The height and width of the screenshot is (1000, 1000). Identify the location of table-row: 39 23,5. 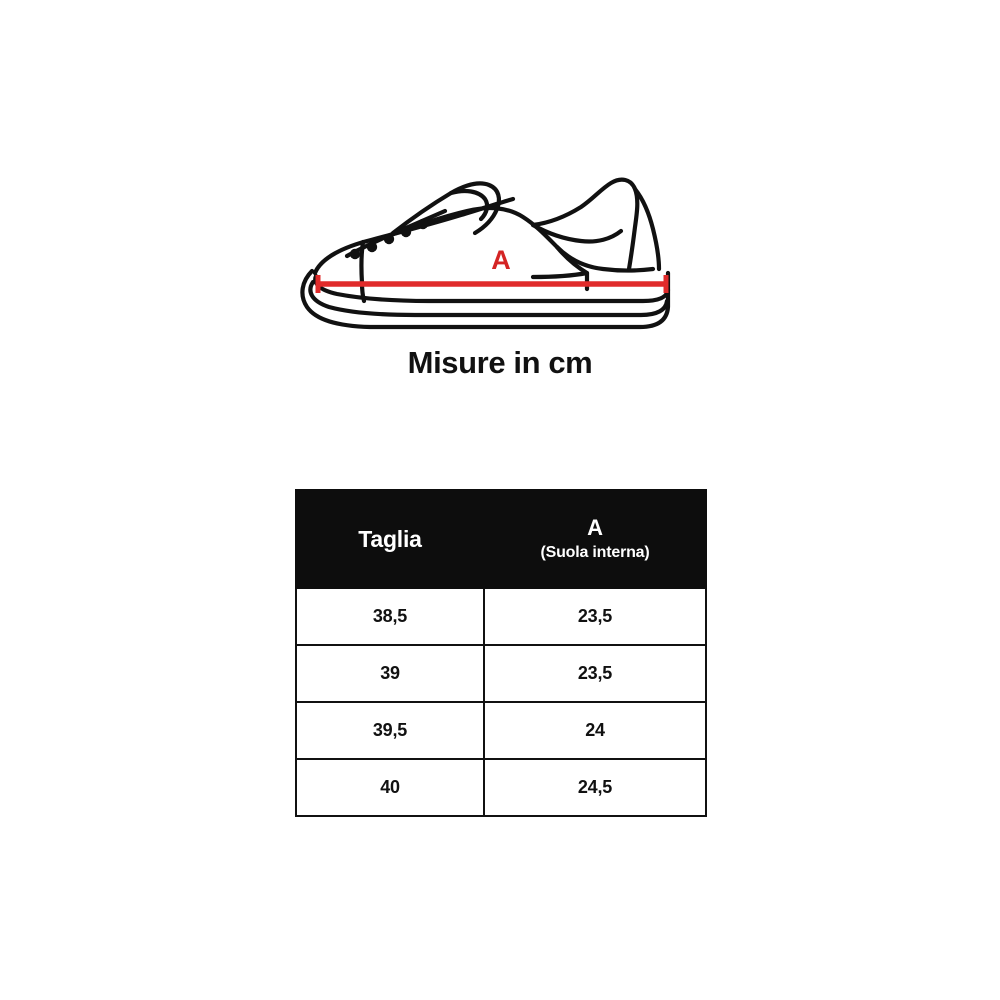
(501, 673).